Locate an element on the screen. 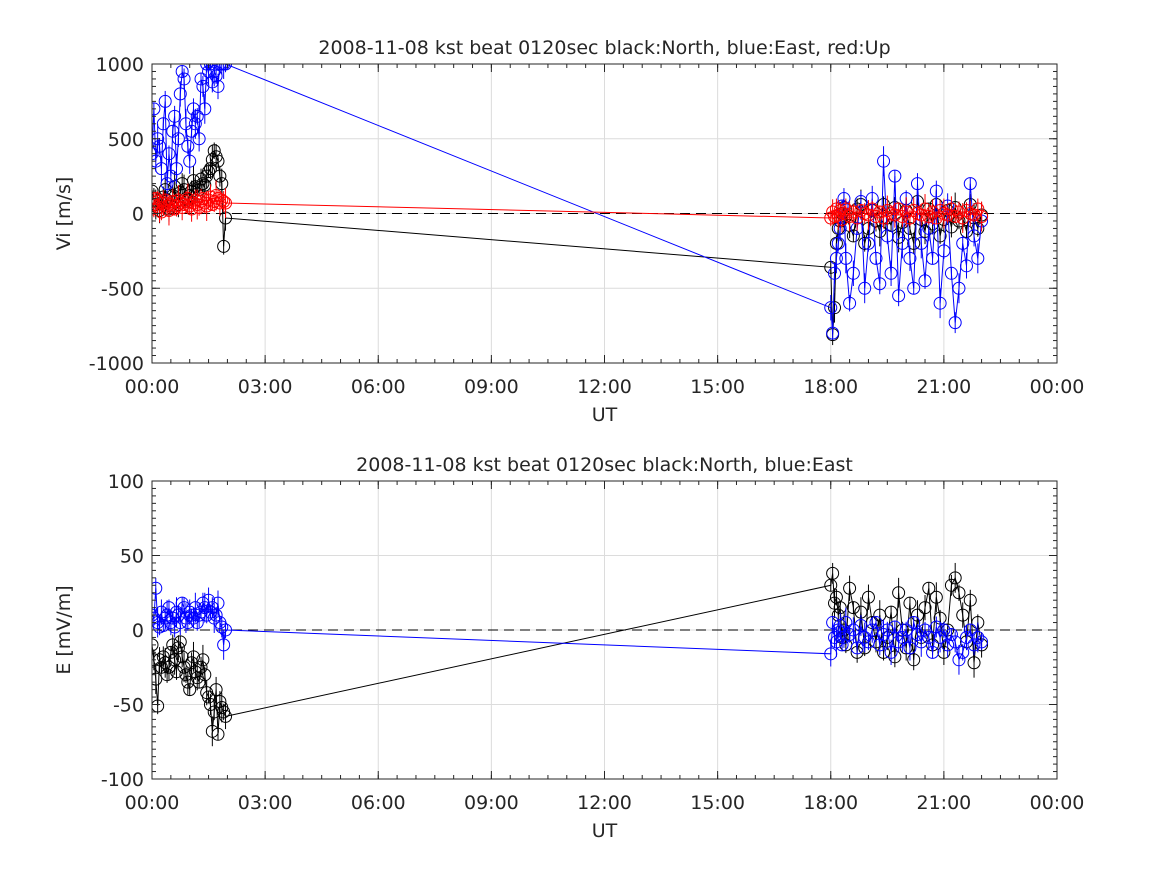  y-tick-label: -1000 is located at coordinates (116, 364).